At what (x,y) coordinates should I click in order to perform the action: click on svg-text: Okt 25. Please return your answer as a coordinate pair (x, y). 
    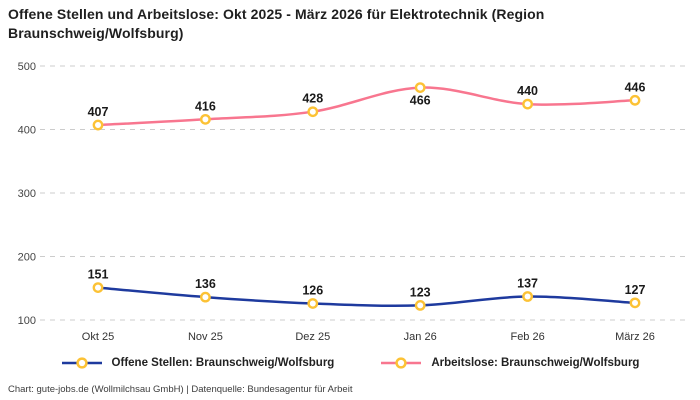
    Looking at the image, I should click on (98, 337).